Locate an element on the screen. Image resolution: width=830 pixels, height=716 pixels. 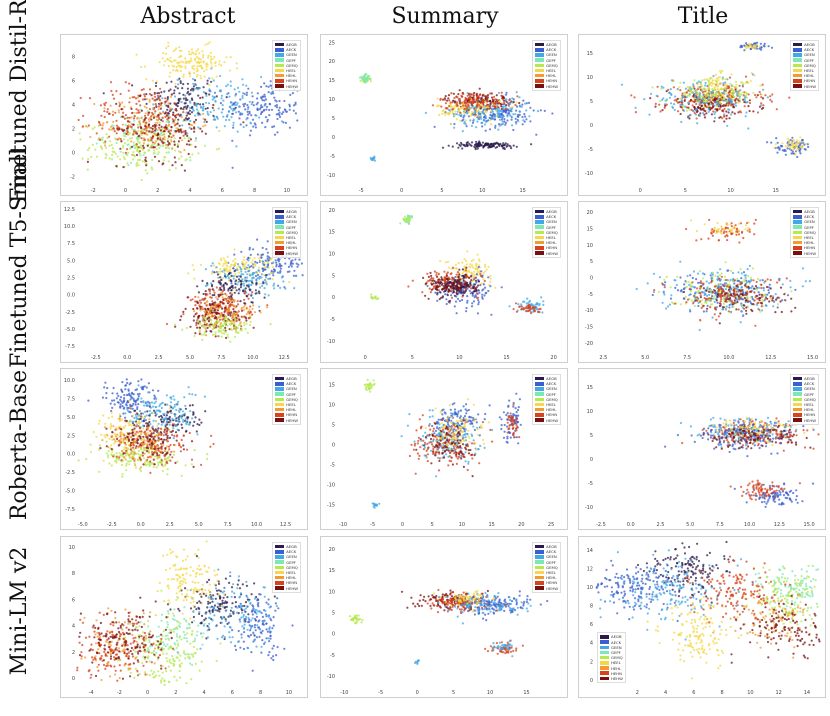
y-tick-label: 20 is located at coordinates (332, 62).